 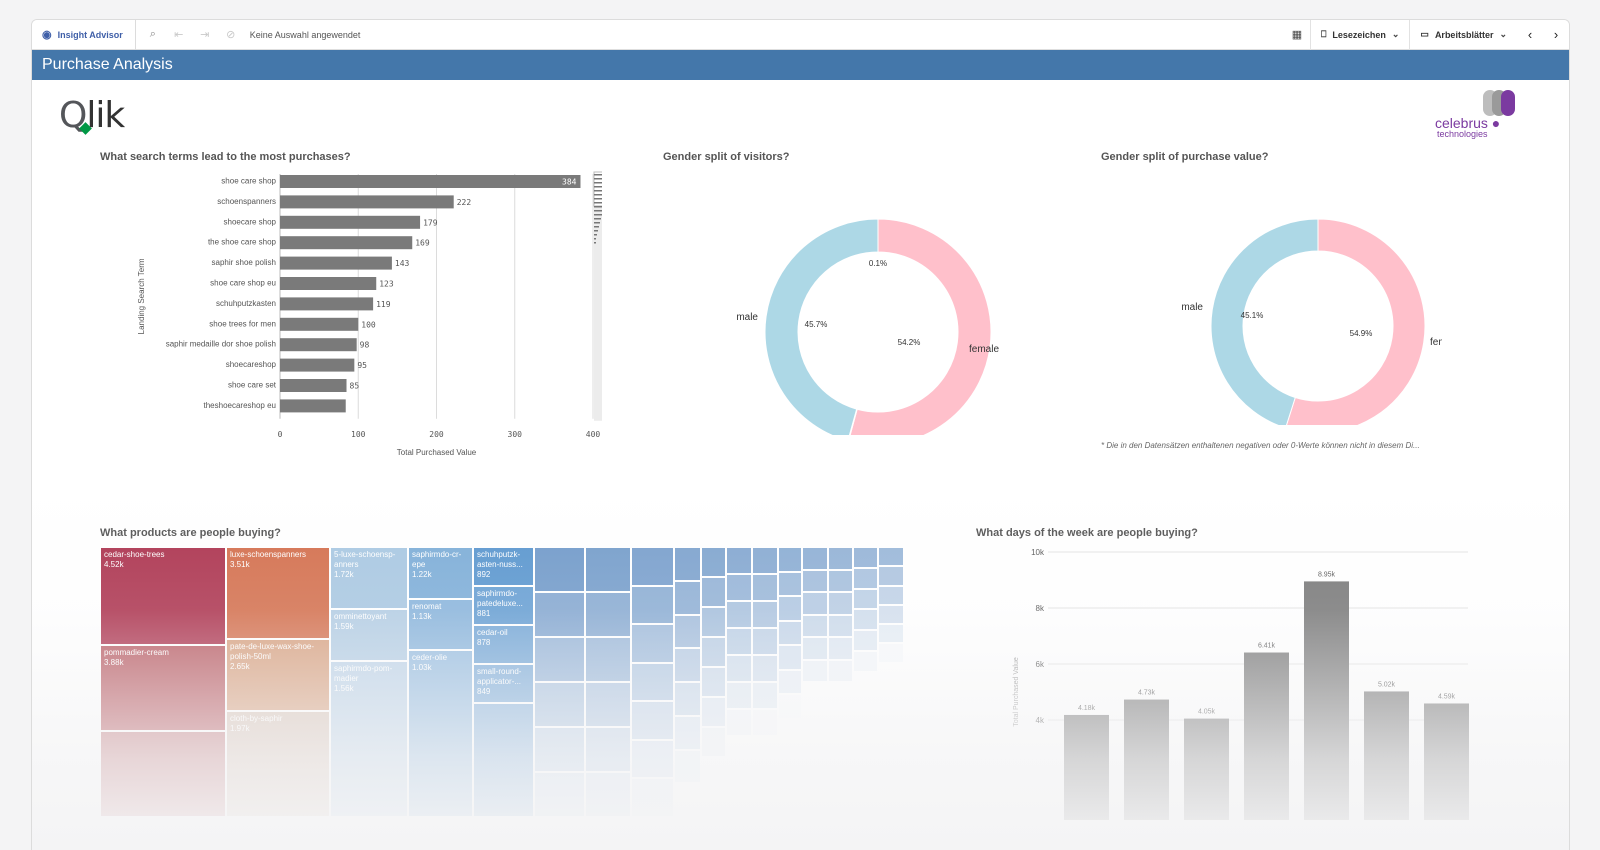 I want to click on chevron-right-icon: ›, so click(x=1556, y=34).